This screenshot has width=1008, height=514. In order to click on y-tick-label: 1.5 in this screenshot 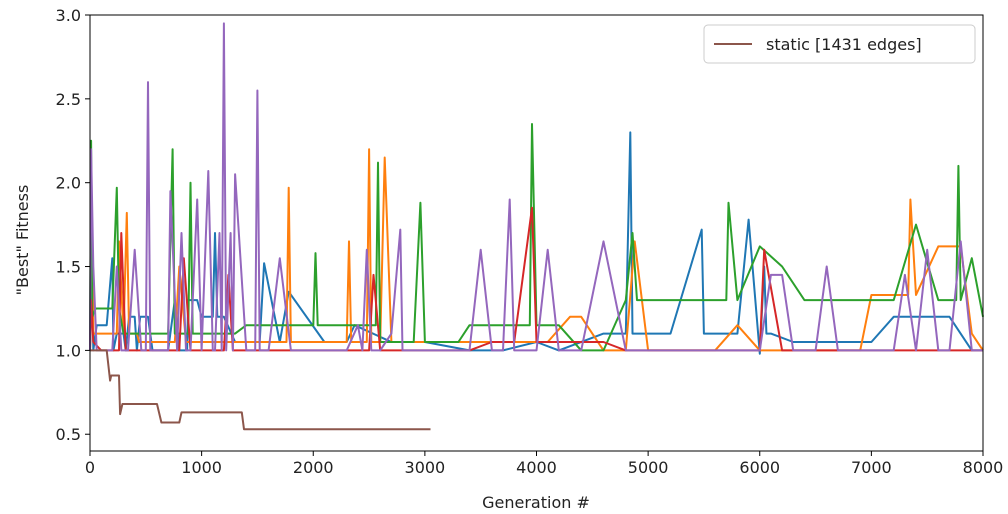, I will do `click(68, 267)`.